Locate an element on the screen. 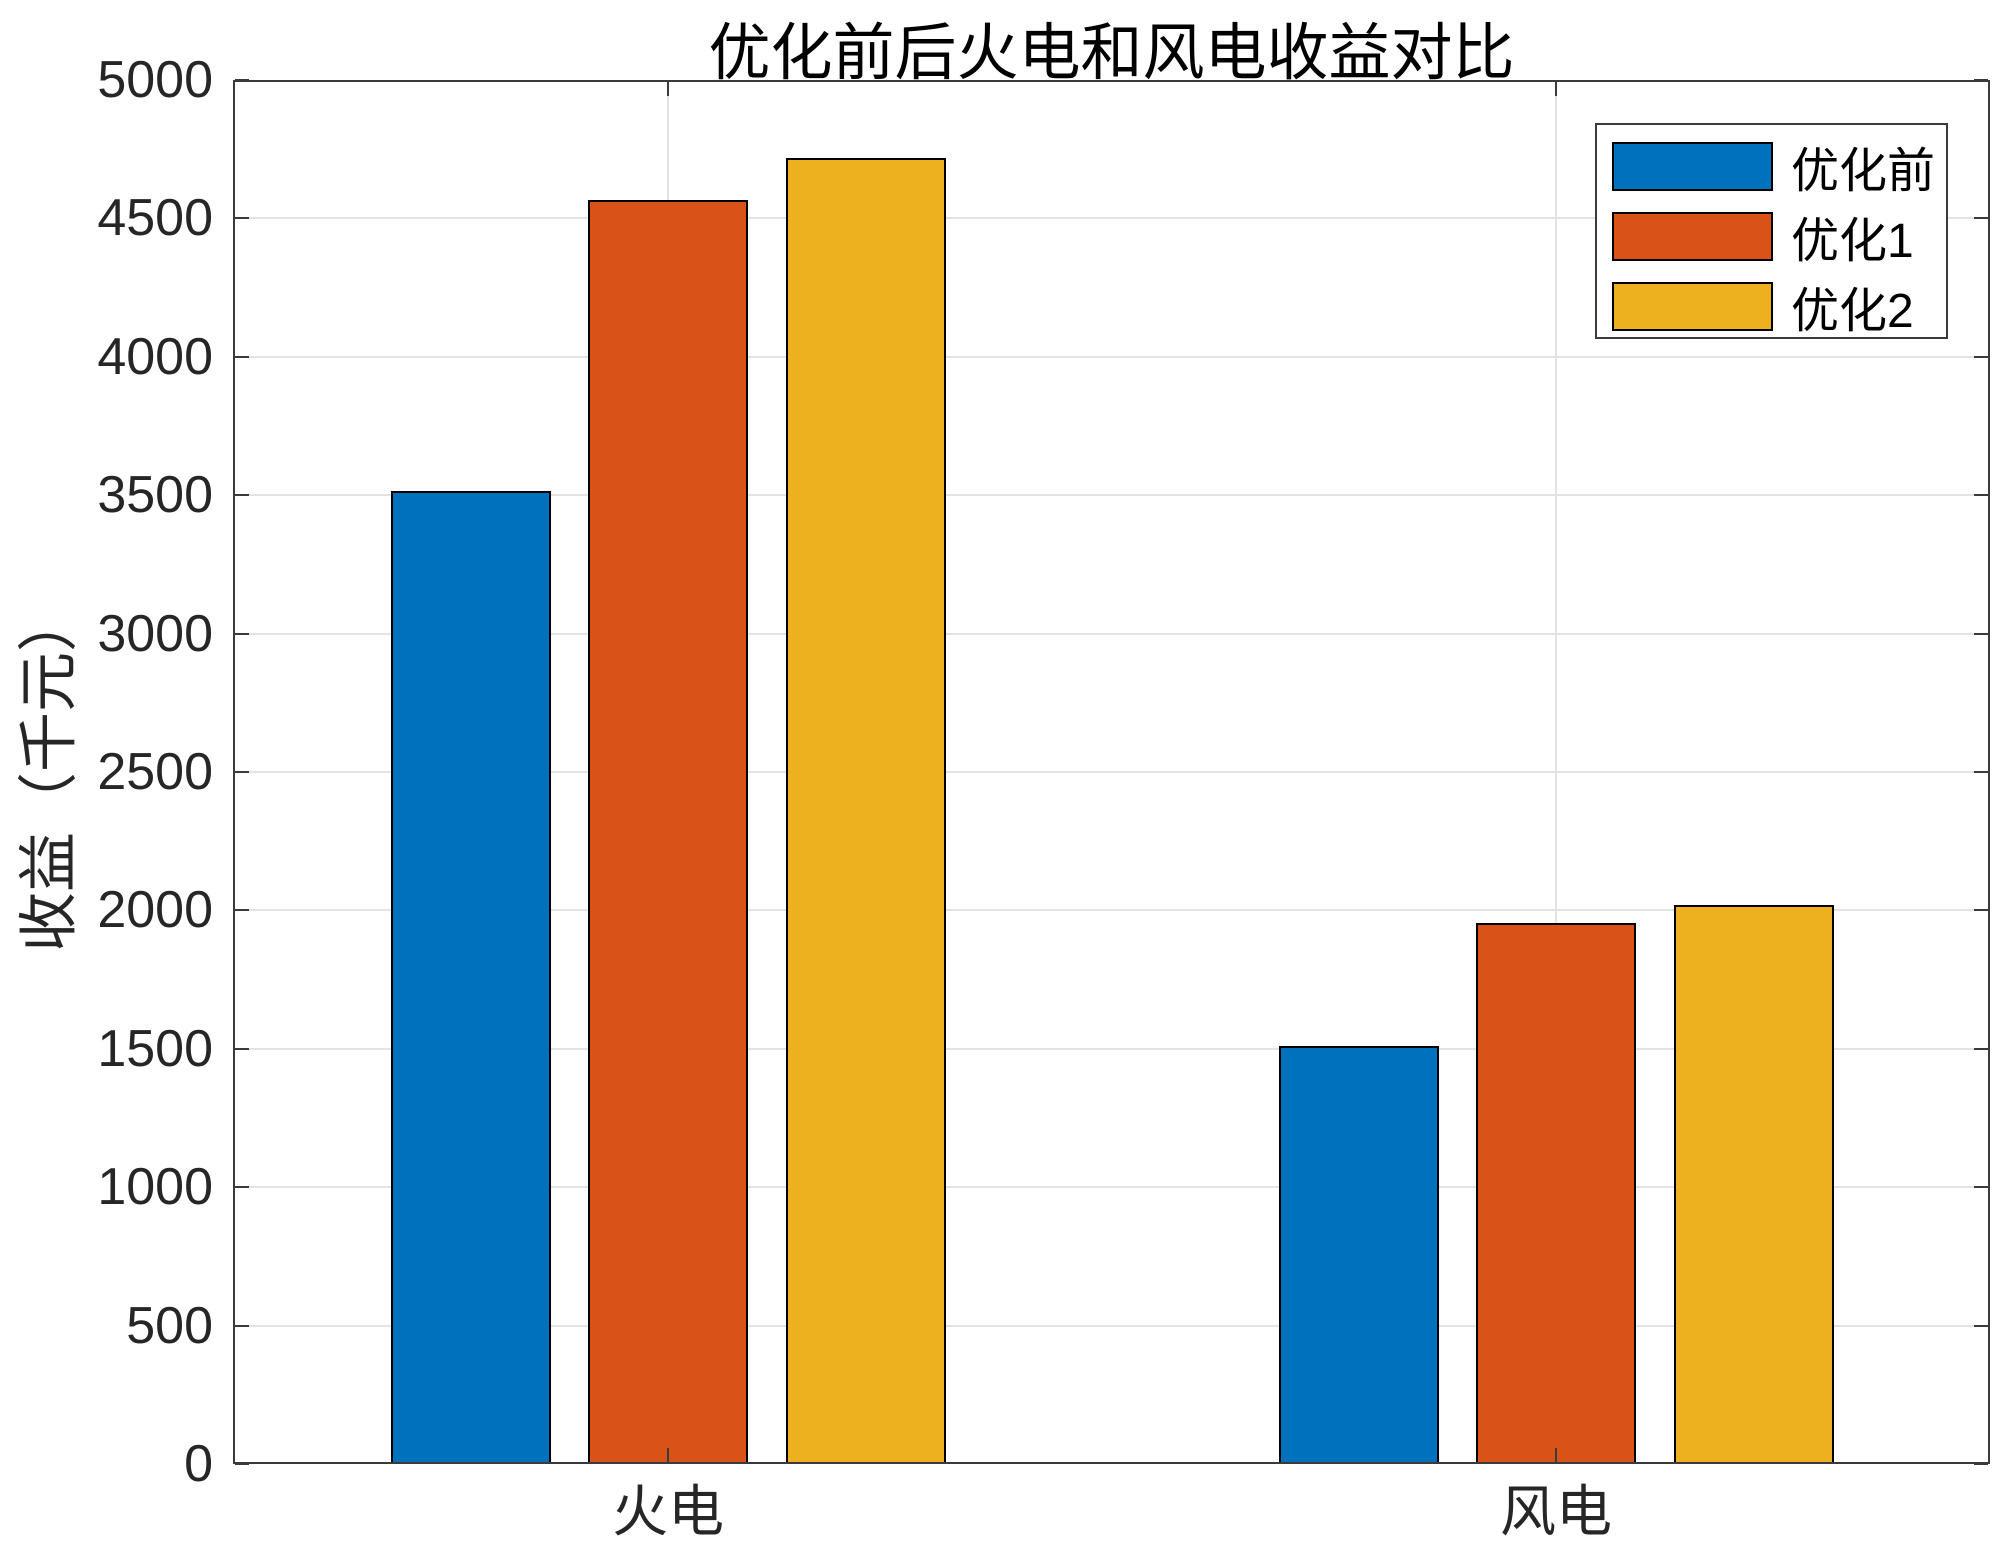  y-tick-label: 2000 is located at coordinates (155, 910).